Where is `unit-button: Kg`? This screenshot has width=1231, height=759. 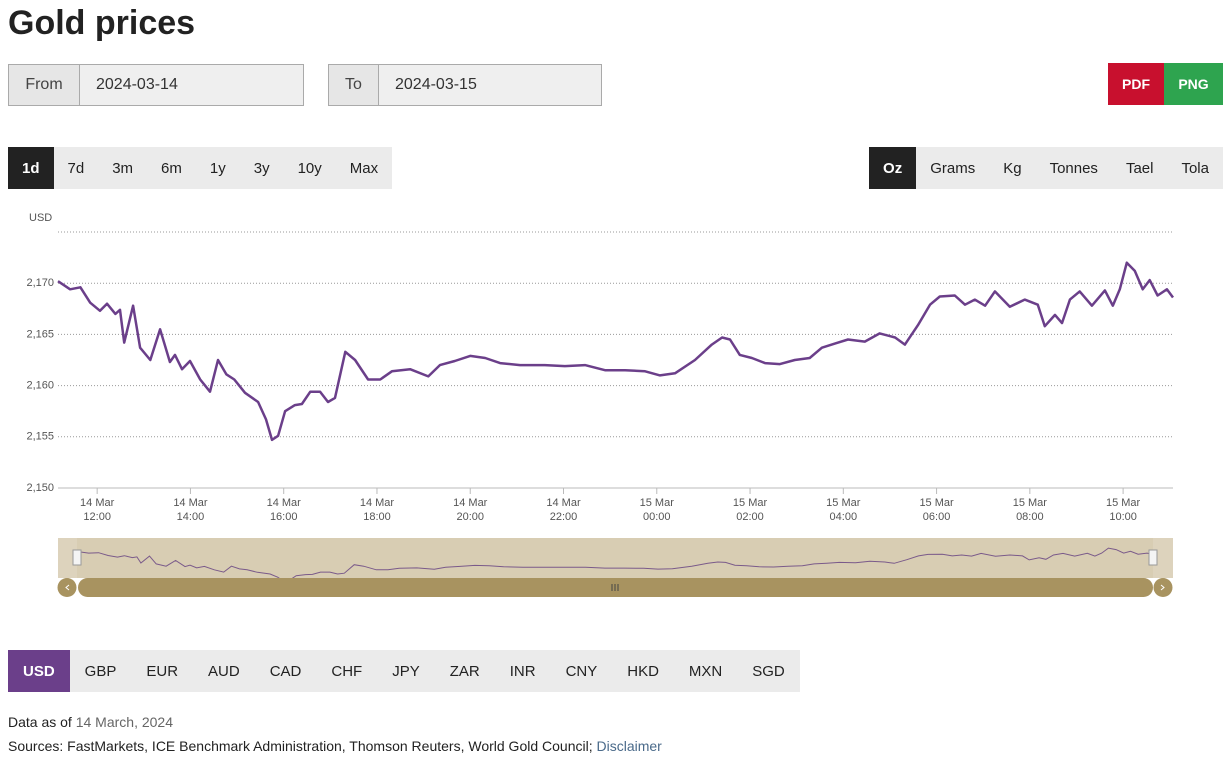 unit-button: Kg is located at coordinates (1012, 168).